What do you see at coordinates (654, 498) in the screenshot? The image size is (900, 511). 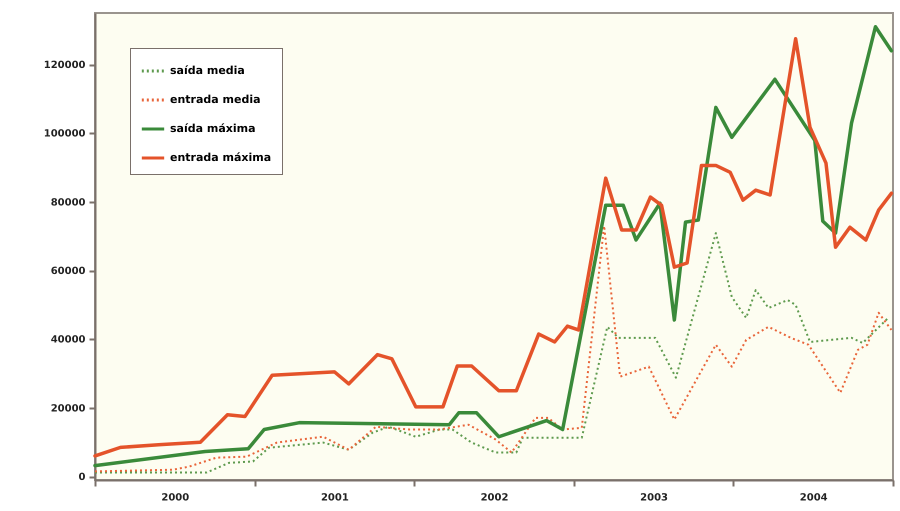 I see `x-tick-label: 2003` at bounding box center [654, 498].